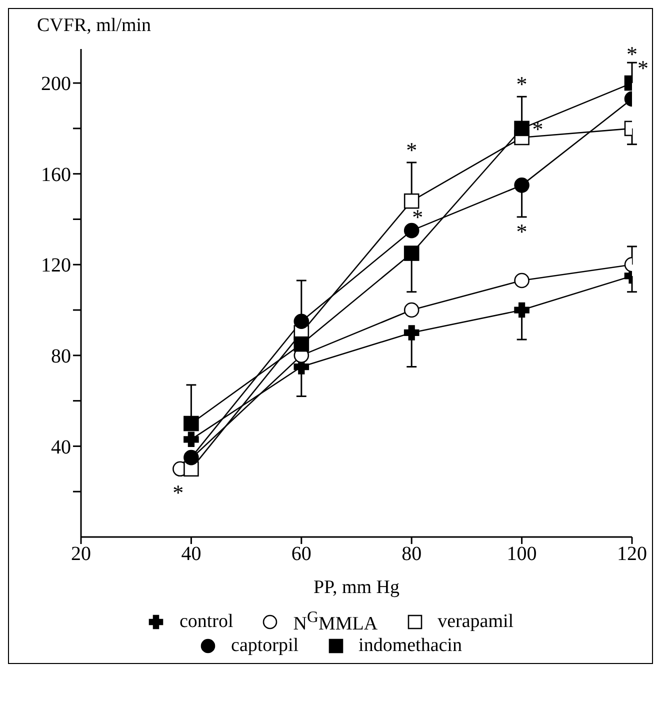 This screenshot has height=709, width=659. What do you see at coordinates (335, 622) in the screenshot?
I see `legend-label: N$^{G}$MMLA` at bounding box center [335, 622].